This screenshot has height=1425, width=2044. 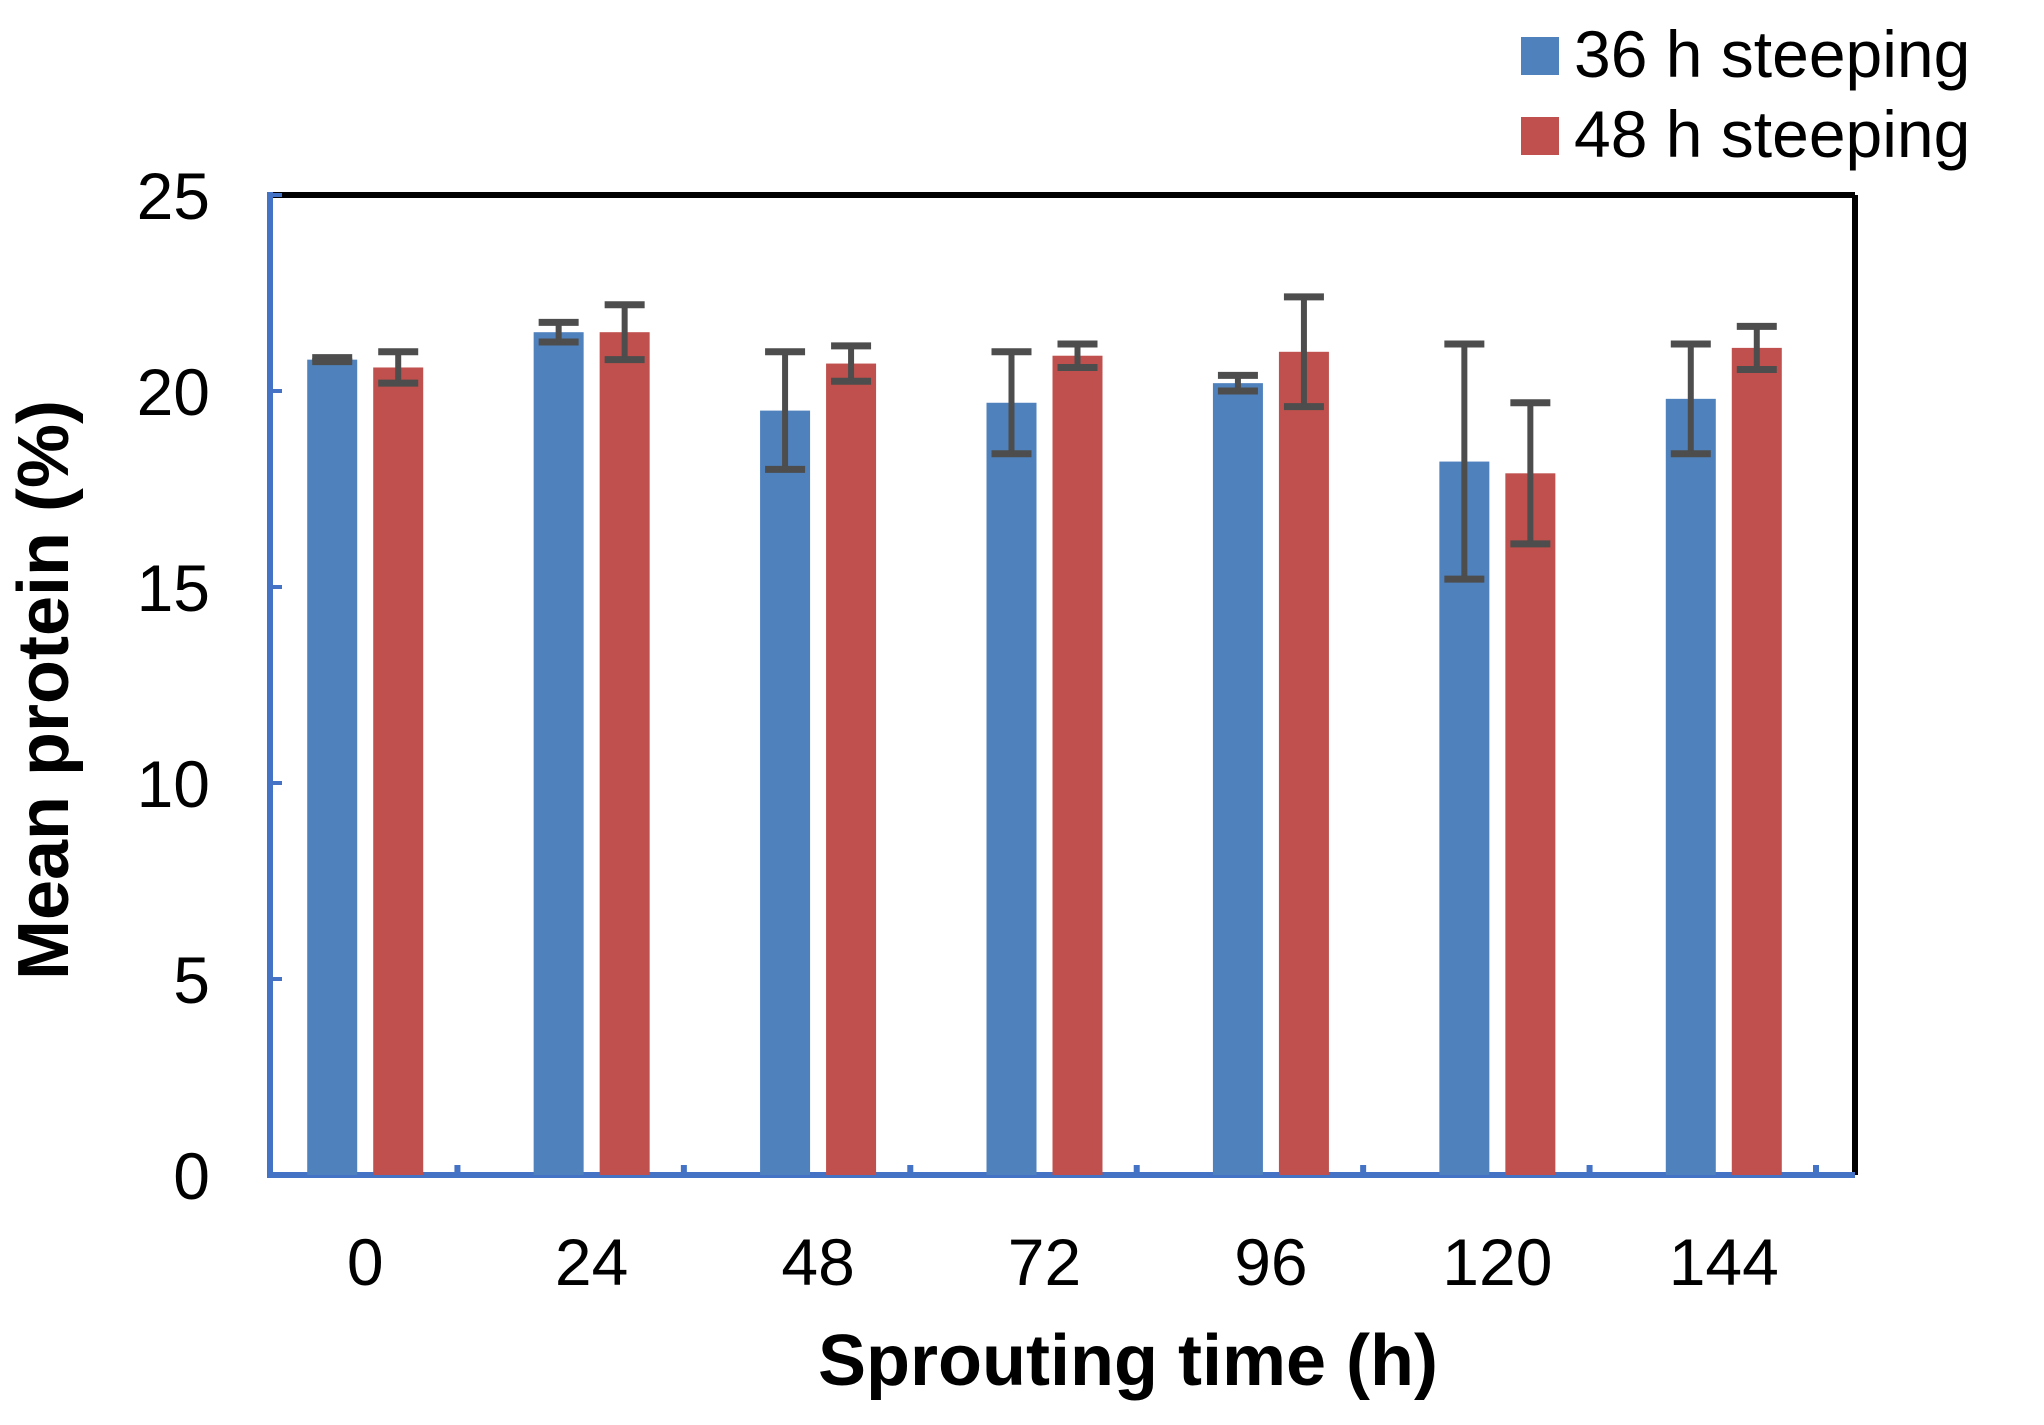 I want to click on y-ticks: 0 5 10 15 20 25, so click(x=209, y=686).